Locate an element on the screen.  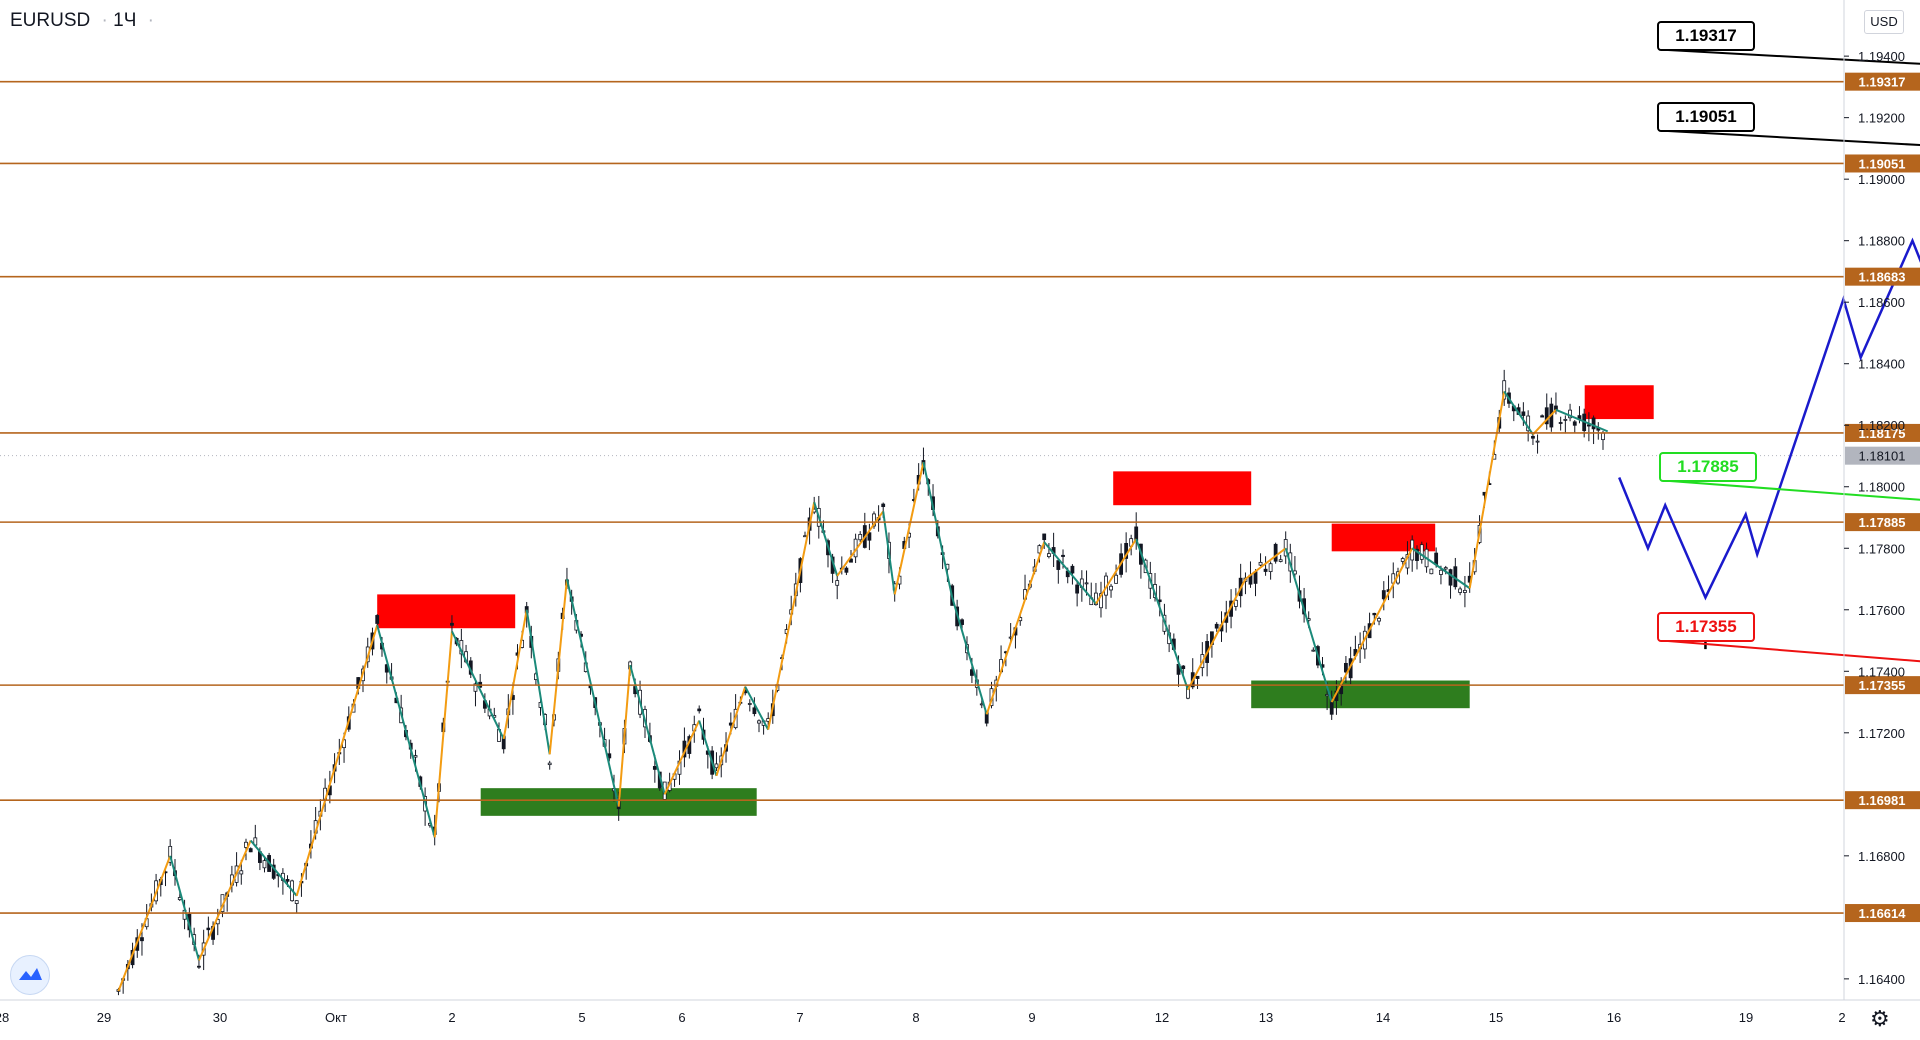
current-price-label: 1.18101 is located at coordinates (1882, 456).